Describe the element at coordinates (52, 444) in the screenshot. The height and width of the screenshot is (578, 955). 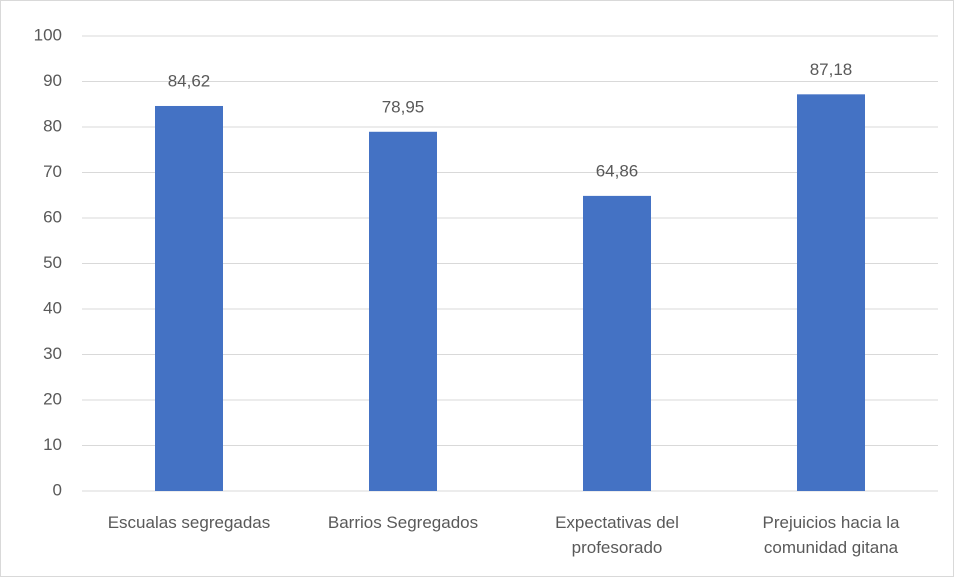
I see `y-tick-label: 10` at that location.